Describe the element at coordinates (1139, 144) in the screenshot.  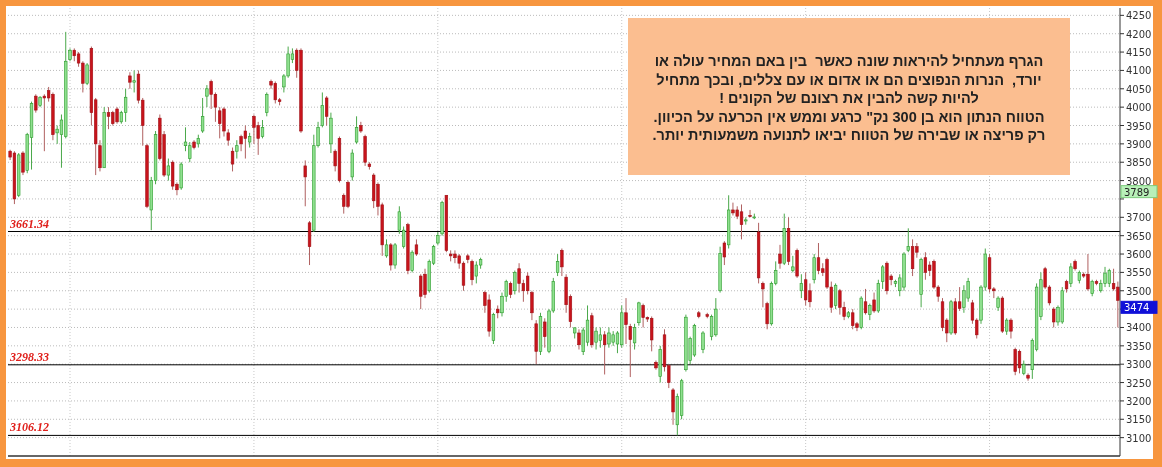
I see `y-tick-label: 3900` at that location.